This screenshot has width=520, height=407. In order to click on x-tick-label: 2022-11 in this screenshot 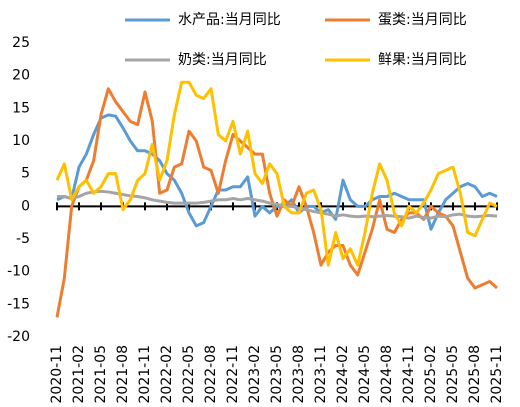, I will do `click(233, 374)`.